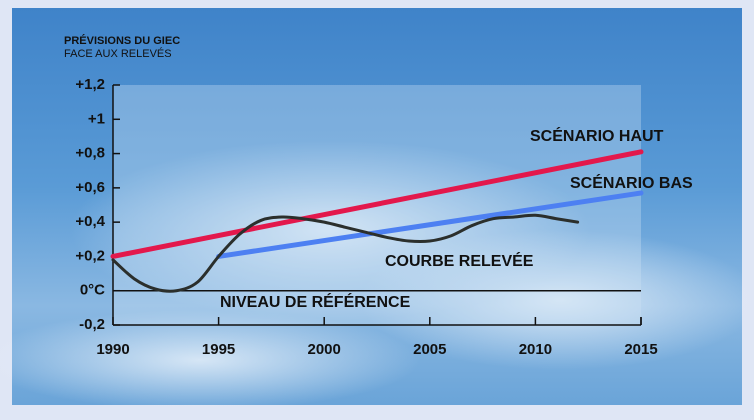  I want to click on x-tick-label: 1995, so click(218, 349).